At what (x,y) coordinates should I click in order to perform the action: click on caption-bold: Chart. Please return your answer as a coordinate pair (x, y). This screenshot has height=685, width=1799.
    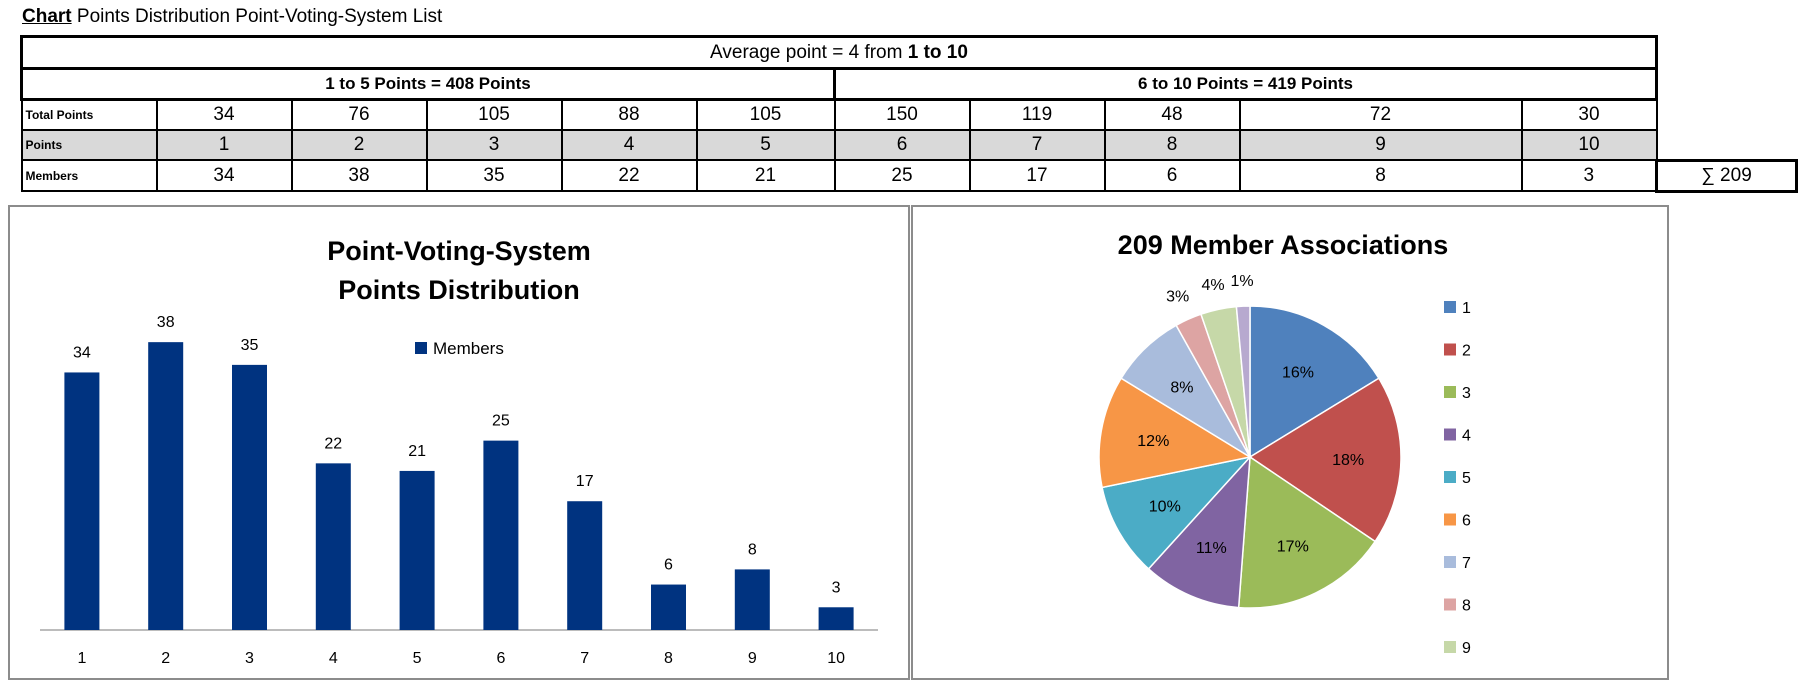
    Looking at the image, I should click on (47, 16).